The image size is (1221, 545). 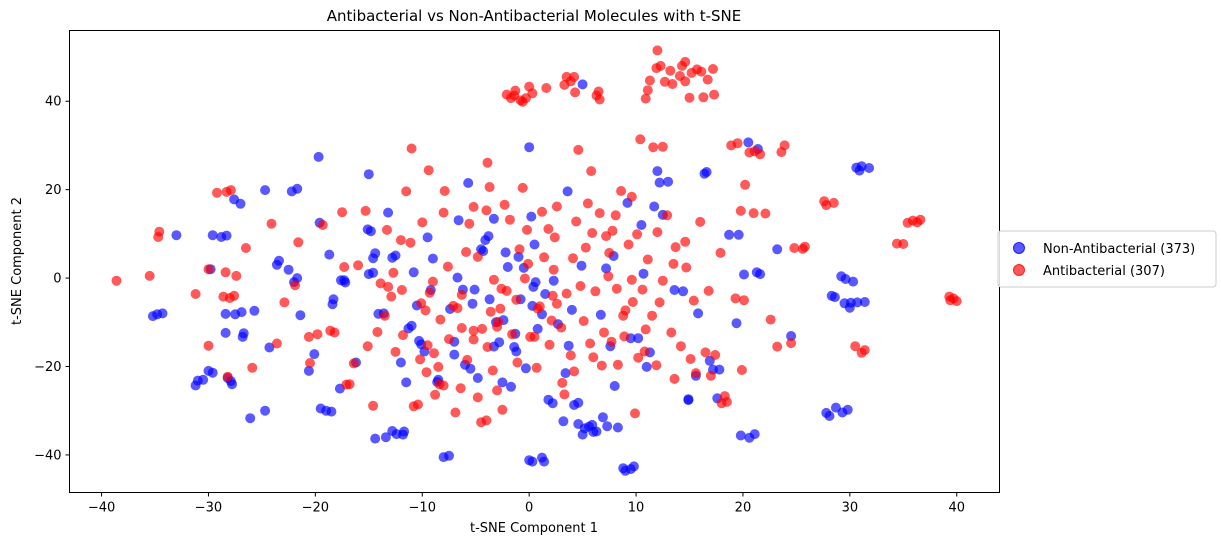 What do you see at coordinates (53, 102) in the screenshot?
I see `y-tick-label: 40` at bounding box center [53, 102].